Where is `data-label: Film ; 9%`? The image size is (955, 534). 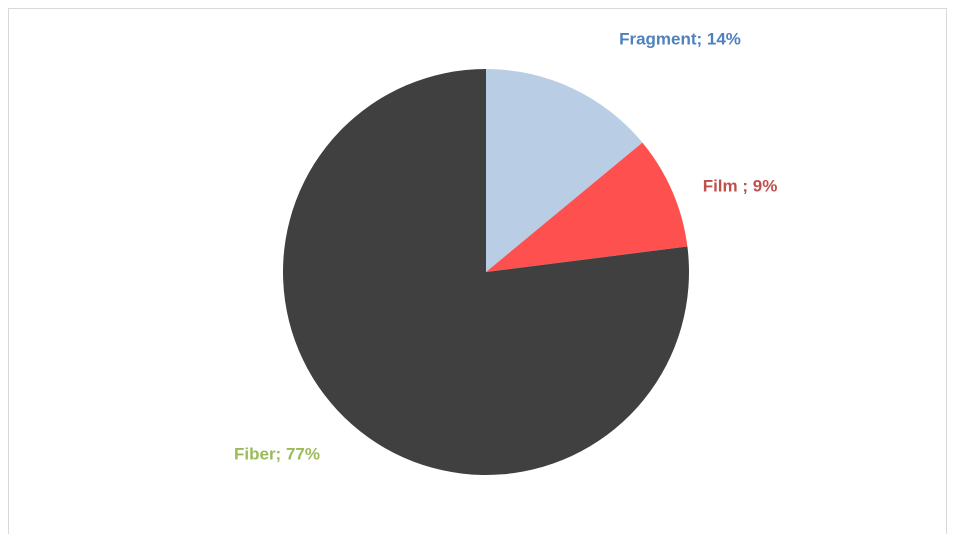 data-label: Film ; 9% is located at coordinates (740, 185).